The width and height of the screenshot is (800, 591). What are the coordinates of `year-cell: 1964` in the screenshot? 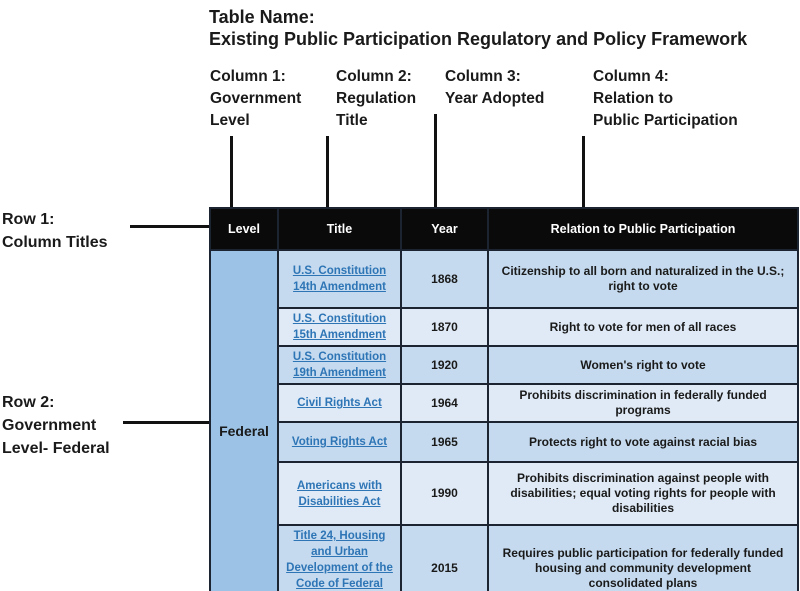 It's located at (444, 403).